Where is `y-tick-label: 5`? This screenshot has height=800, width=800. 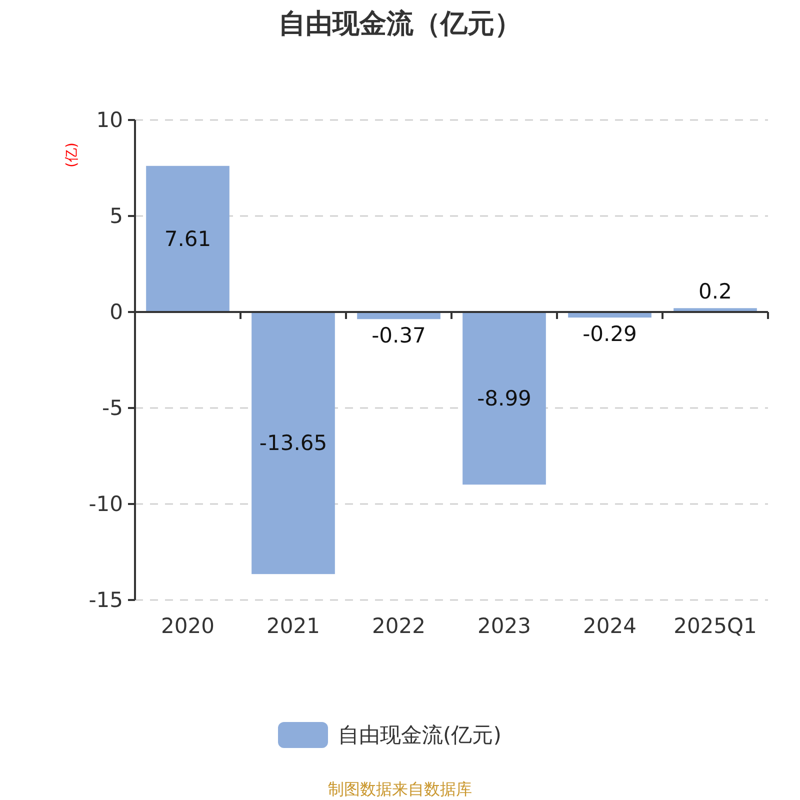 y-tick-label: 5 is located at coordinates (116, 216).